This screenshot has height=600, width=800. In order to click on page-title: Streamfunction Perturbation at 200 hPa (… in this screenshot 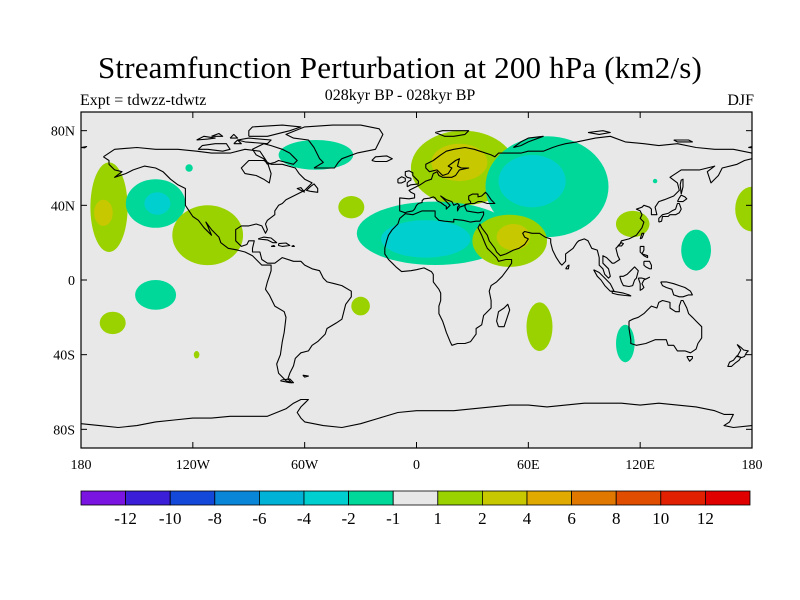, I will do `click(400, 67)`.